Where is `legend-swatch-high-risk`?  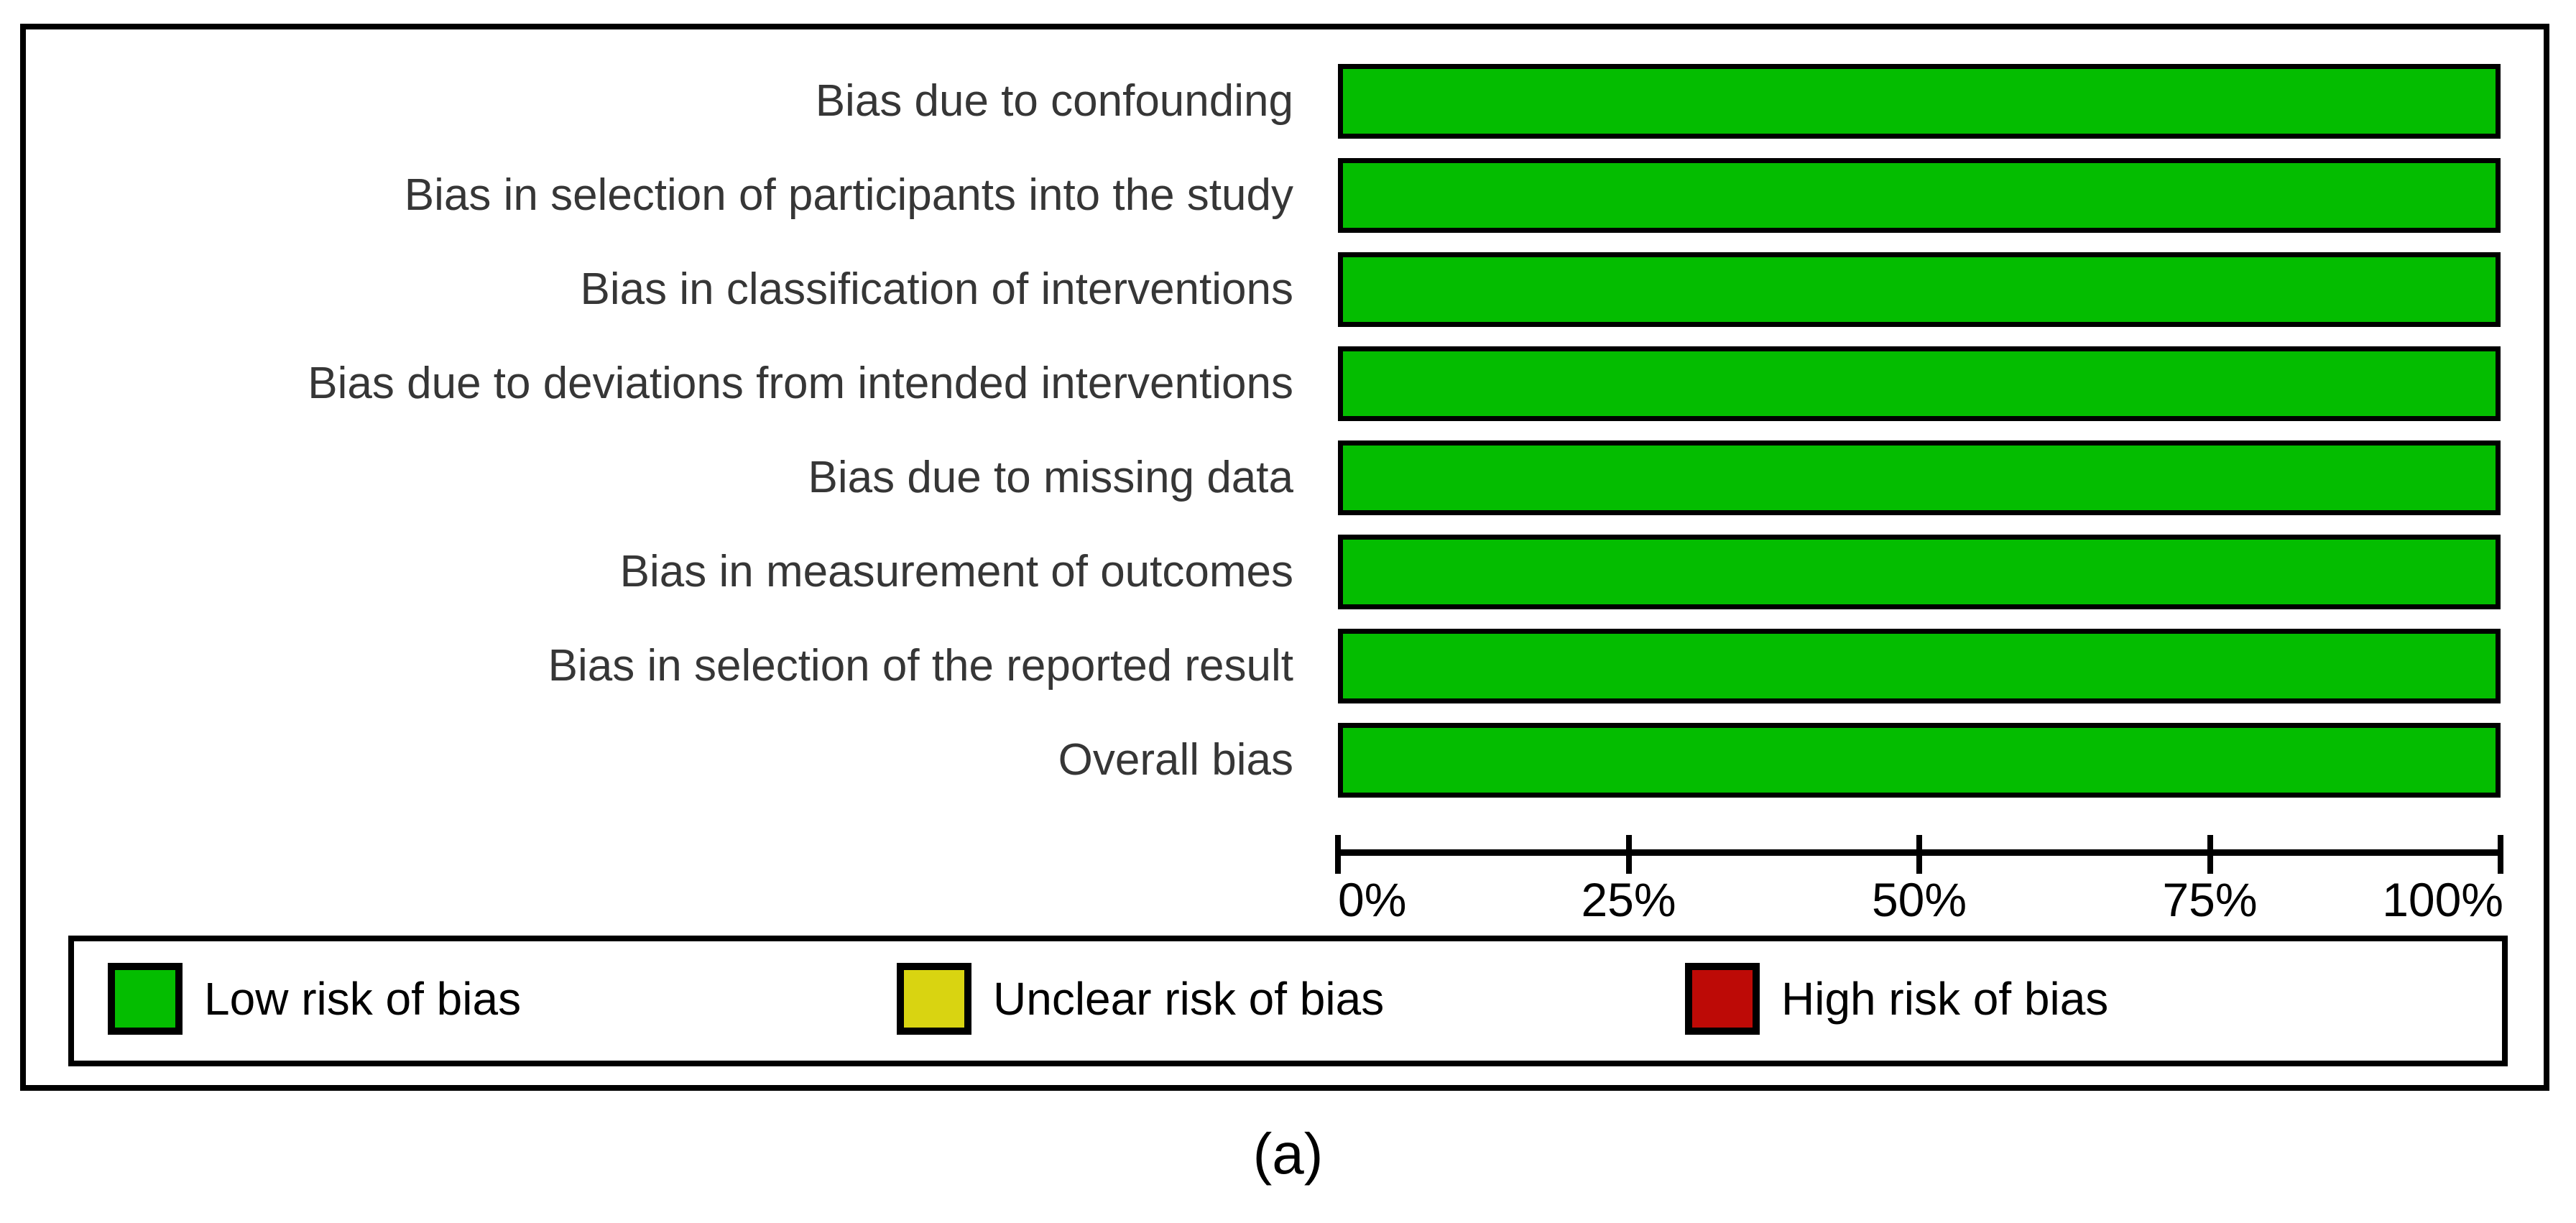 legend-swatch-high-risk is located at coordinates (1722, 999).